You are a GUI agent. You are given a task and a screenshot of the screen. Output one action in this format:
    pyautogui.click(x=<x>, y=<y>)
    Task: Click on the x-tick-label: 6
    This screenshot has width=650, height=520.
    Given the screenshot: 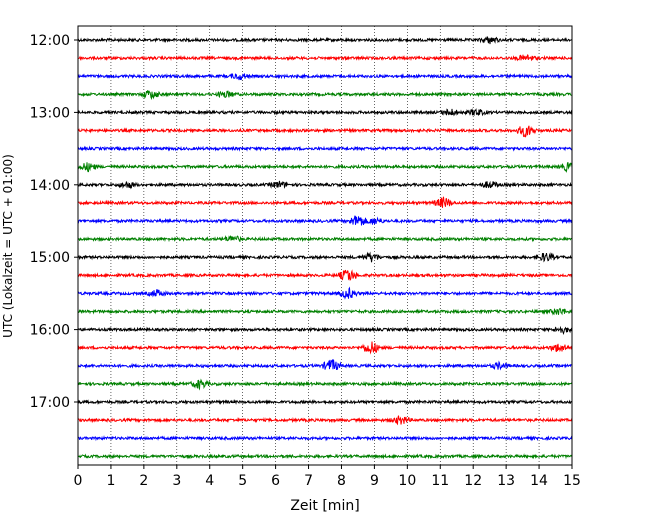 What is the action you would take?
    pyautogui.click(x=275, y=481)
    